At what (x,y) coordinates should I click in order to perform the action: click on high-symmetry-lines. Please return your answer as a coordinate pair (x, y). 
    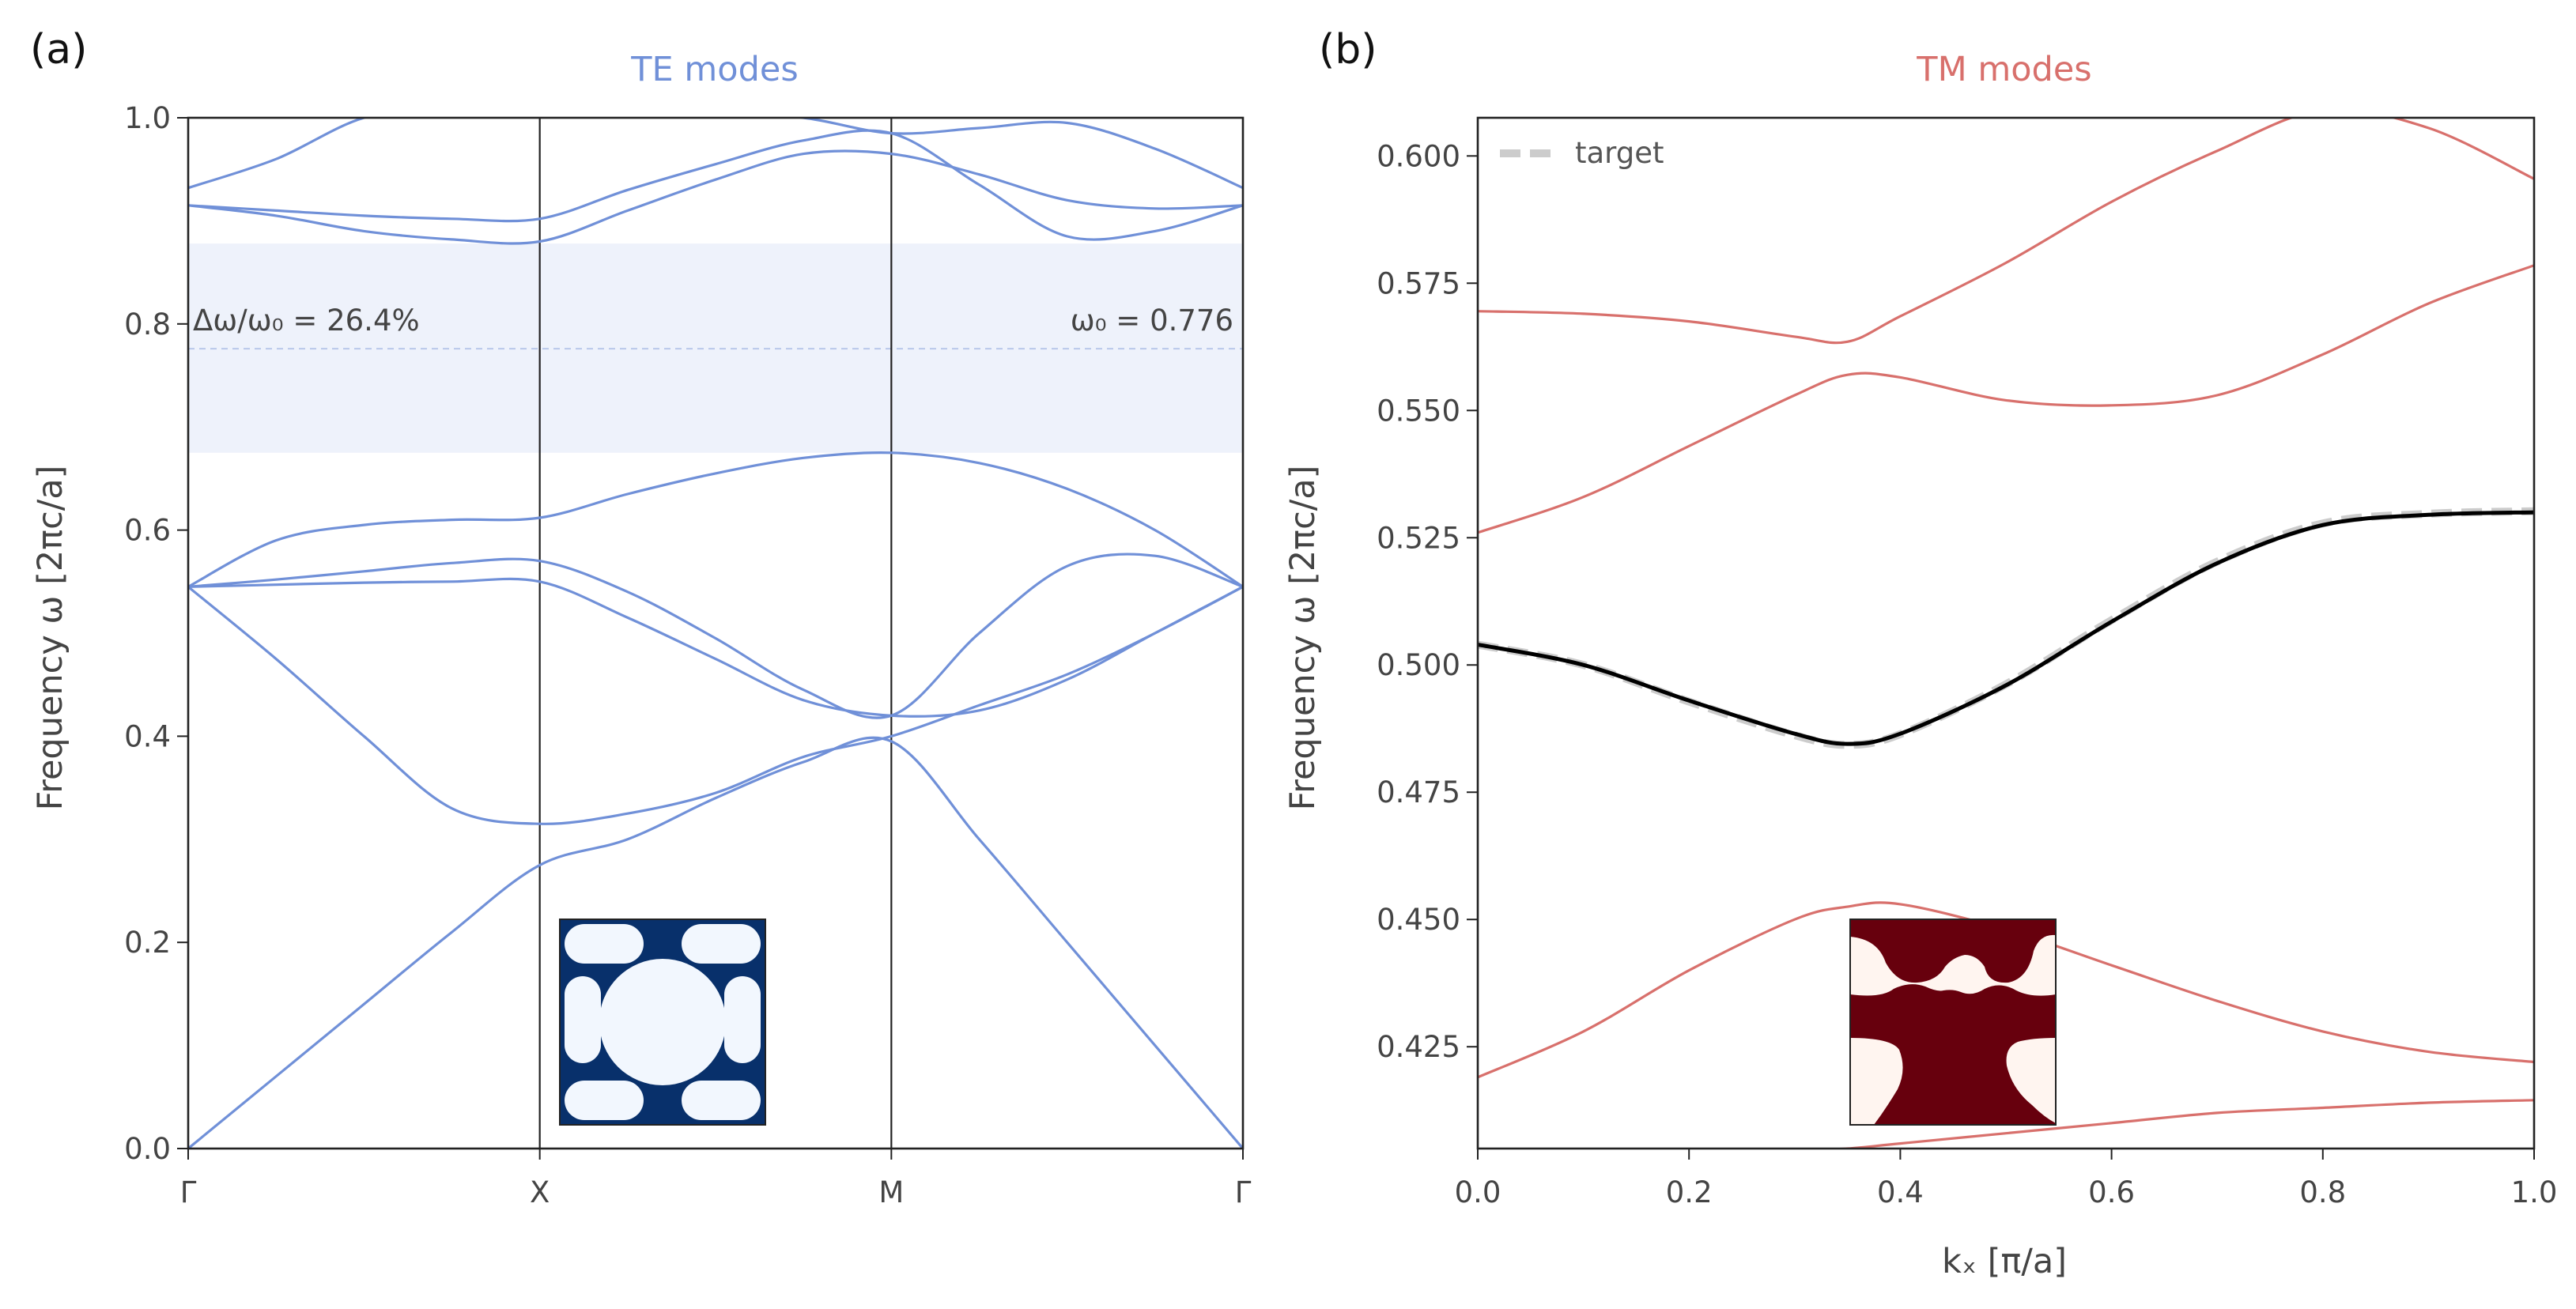
    Looking at the image, I should click on (715, 633).